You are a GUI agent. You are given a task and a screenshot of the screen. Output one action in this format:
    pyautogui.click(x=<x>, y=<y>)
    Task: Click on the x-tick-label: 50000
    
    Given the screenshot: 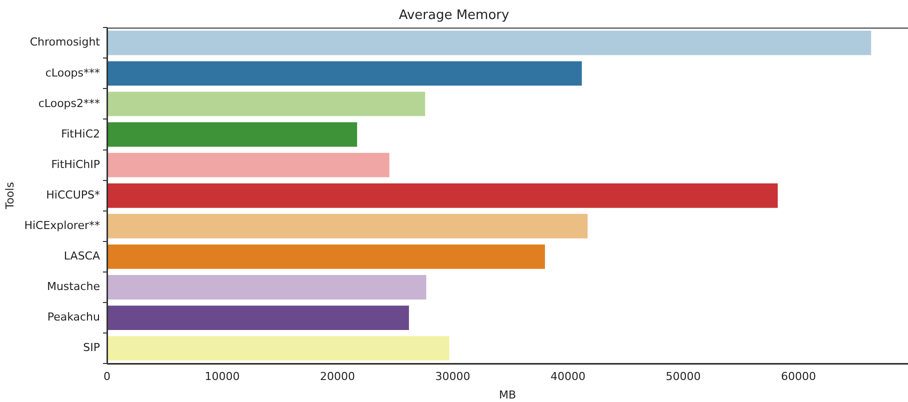 What is the action you would take?
    pyautogui.click(x=683, y=377)
    